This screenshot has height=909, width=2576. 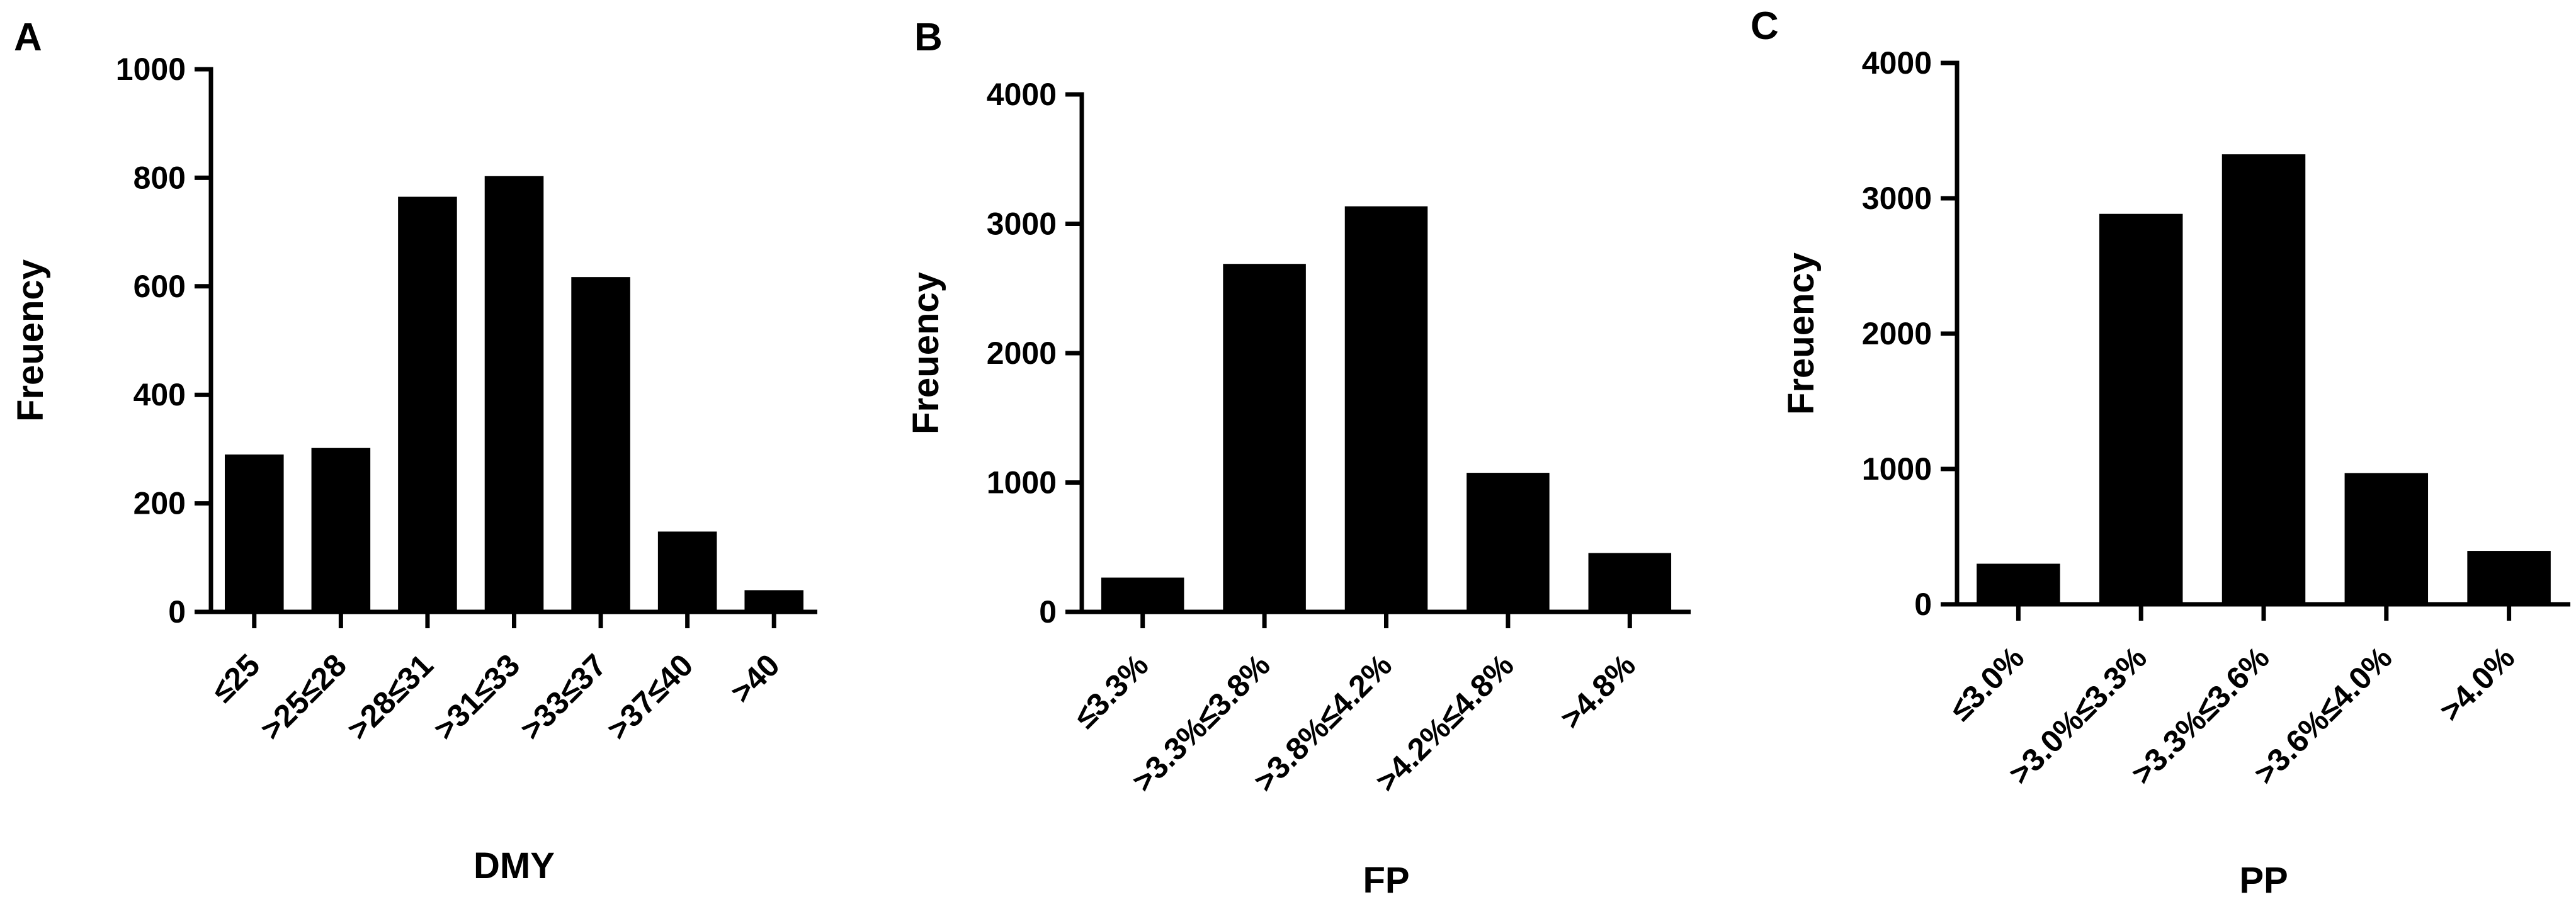 What do you see at coordinates (159, 286) in the screenshot?
I see `y-tick-label: 600` at bounding box center [159, 286].